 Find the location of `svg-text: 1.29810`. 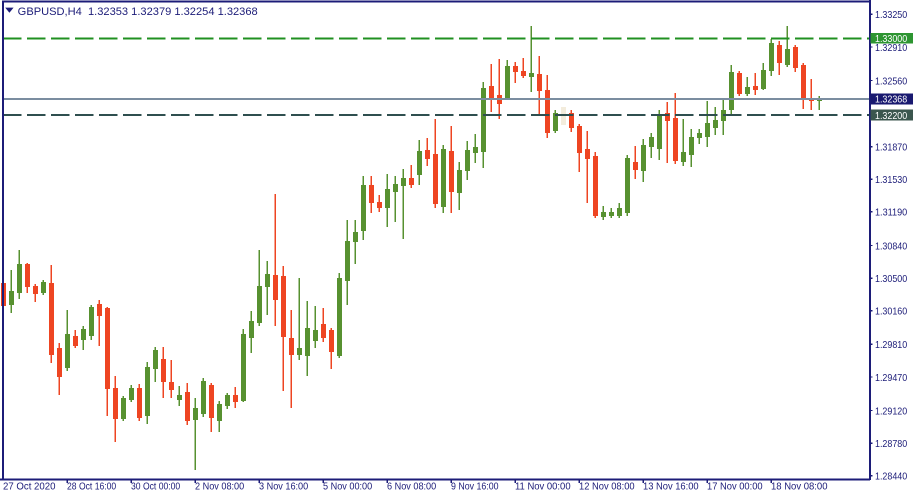

svg-text: 1.29810 is located at coordinates (891, 345).